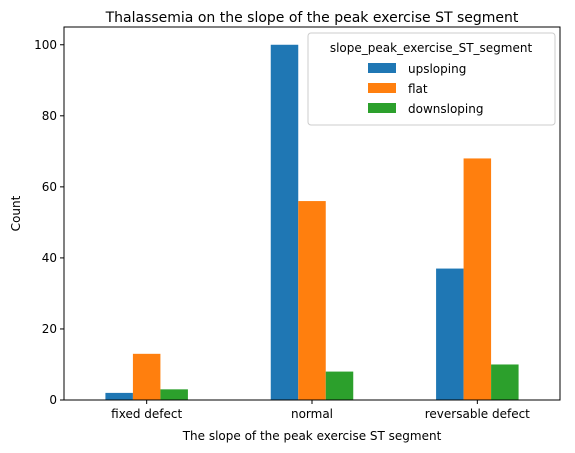 This screenshot has width=575, height=453. Describe the element at coordinates (53, 400) in the screenshot. I see `y-tick-label: 0` at that location.